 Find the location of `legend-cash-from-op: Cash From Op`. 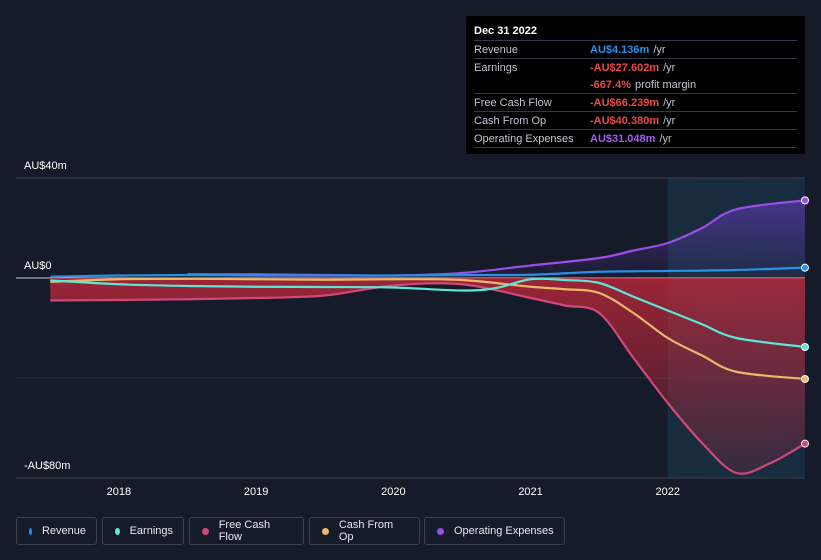

legend-cash-from-op: Cash From Op is located at coordinates (364, 531).